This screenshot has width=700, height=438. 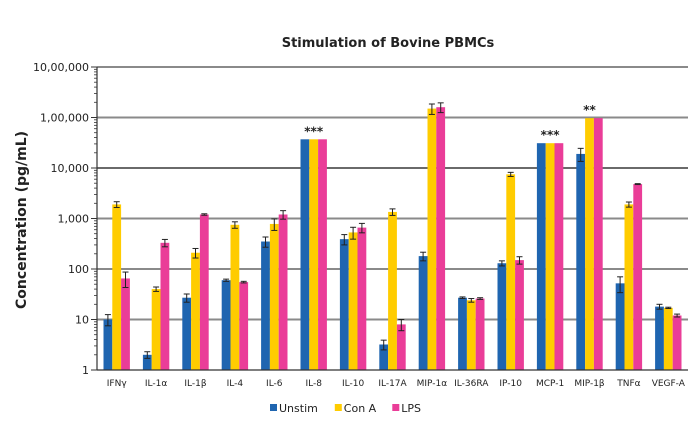 What do you see at coordinates (550, 384) in the screenshot?
I see `x-tick-label: MCP-1` at bounding box center [550, 384].